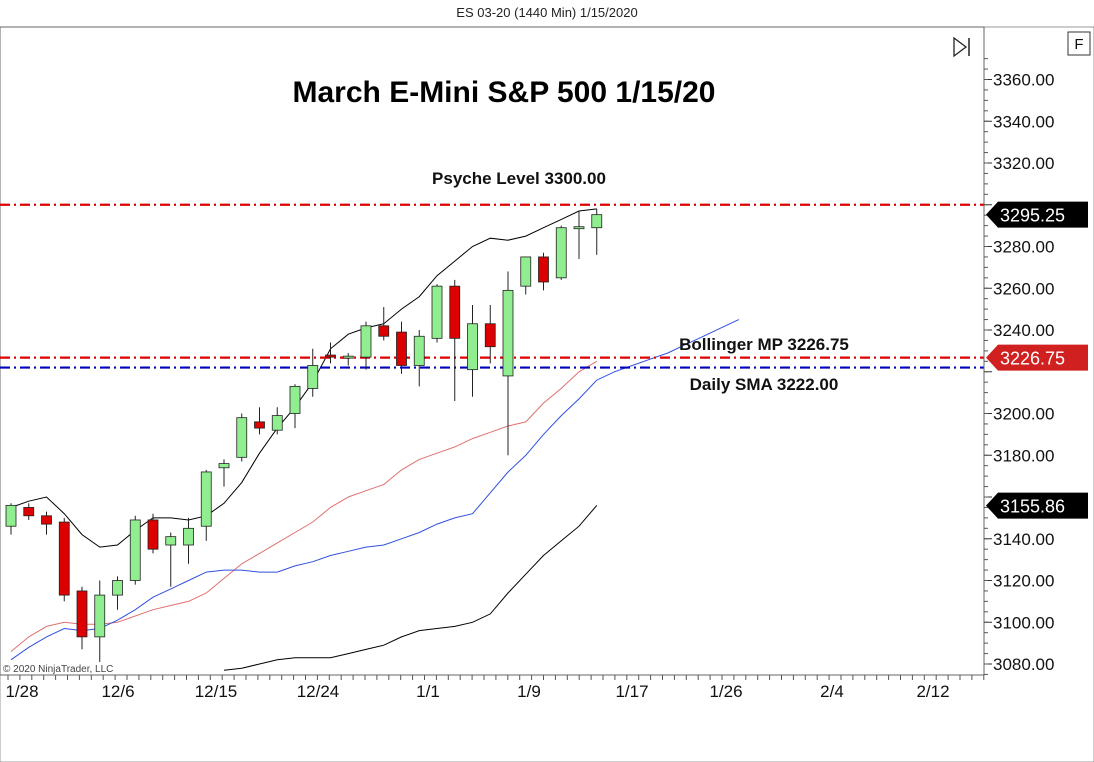 The height and width of the screenshot is (762, 1094). What do you see at coordinates (519, 178) in the screenshot?
I see `psyche-level-label: Psyche Level 3300.00` at bounding box center [519, 178].